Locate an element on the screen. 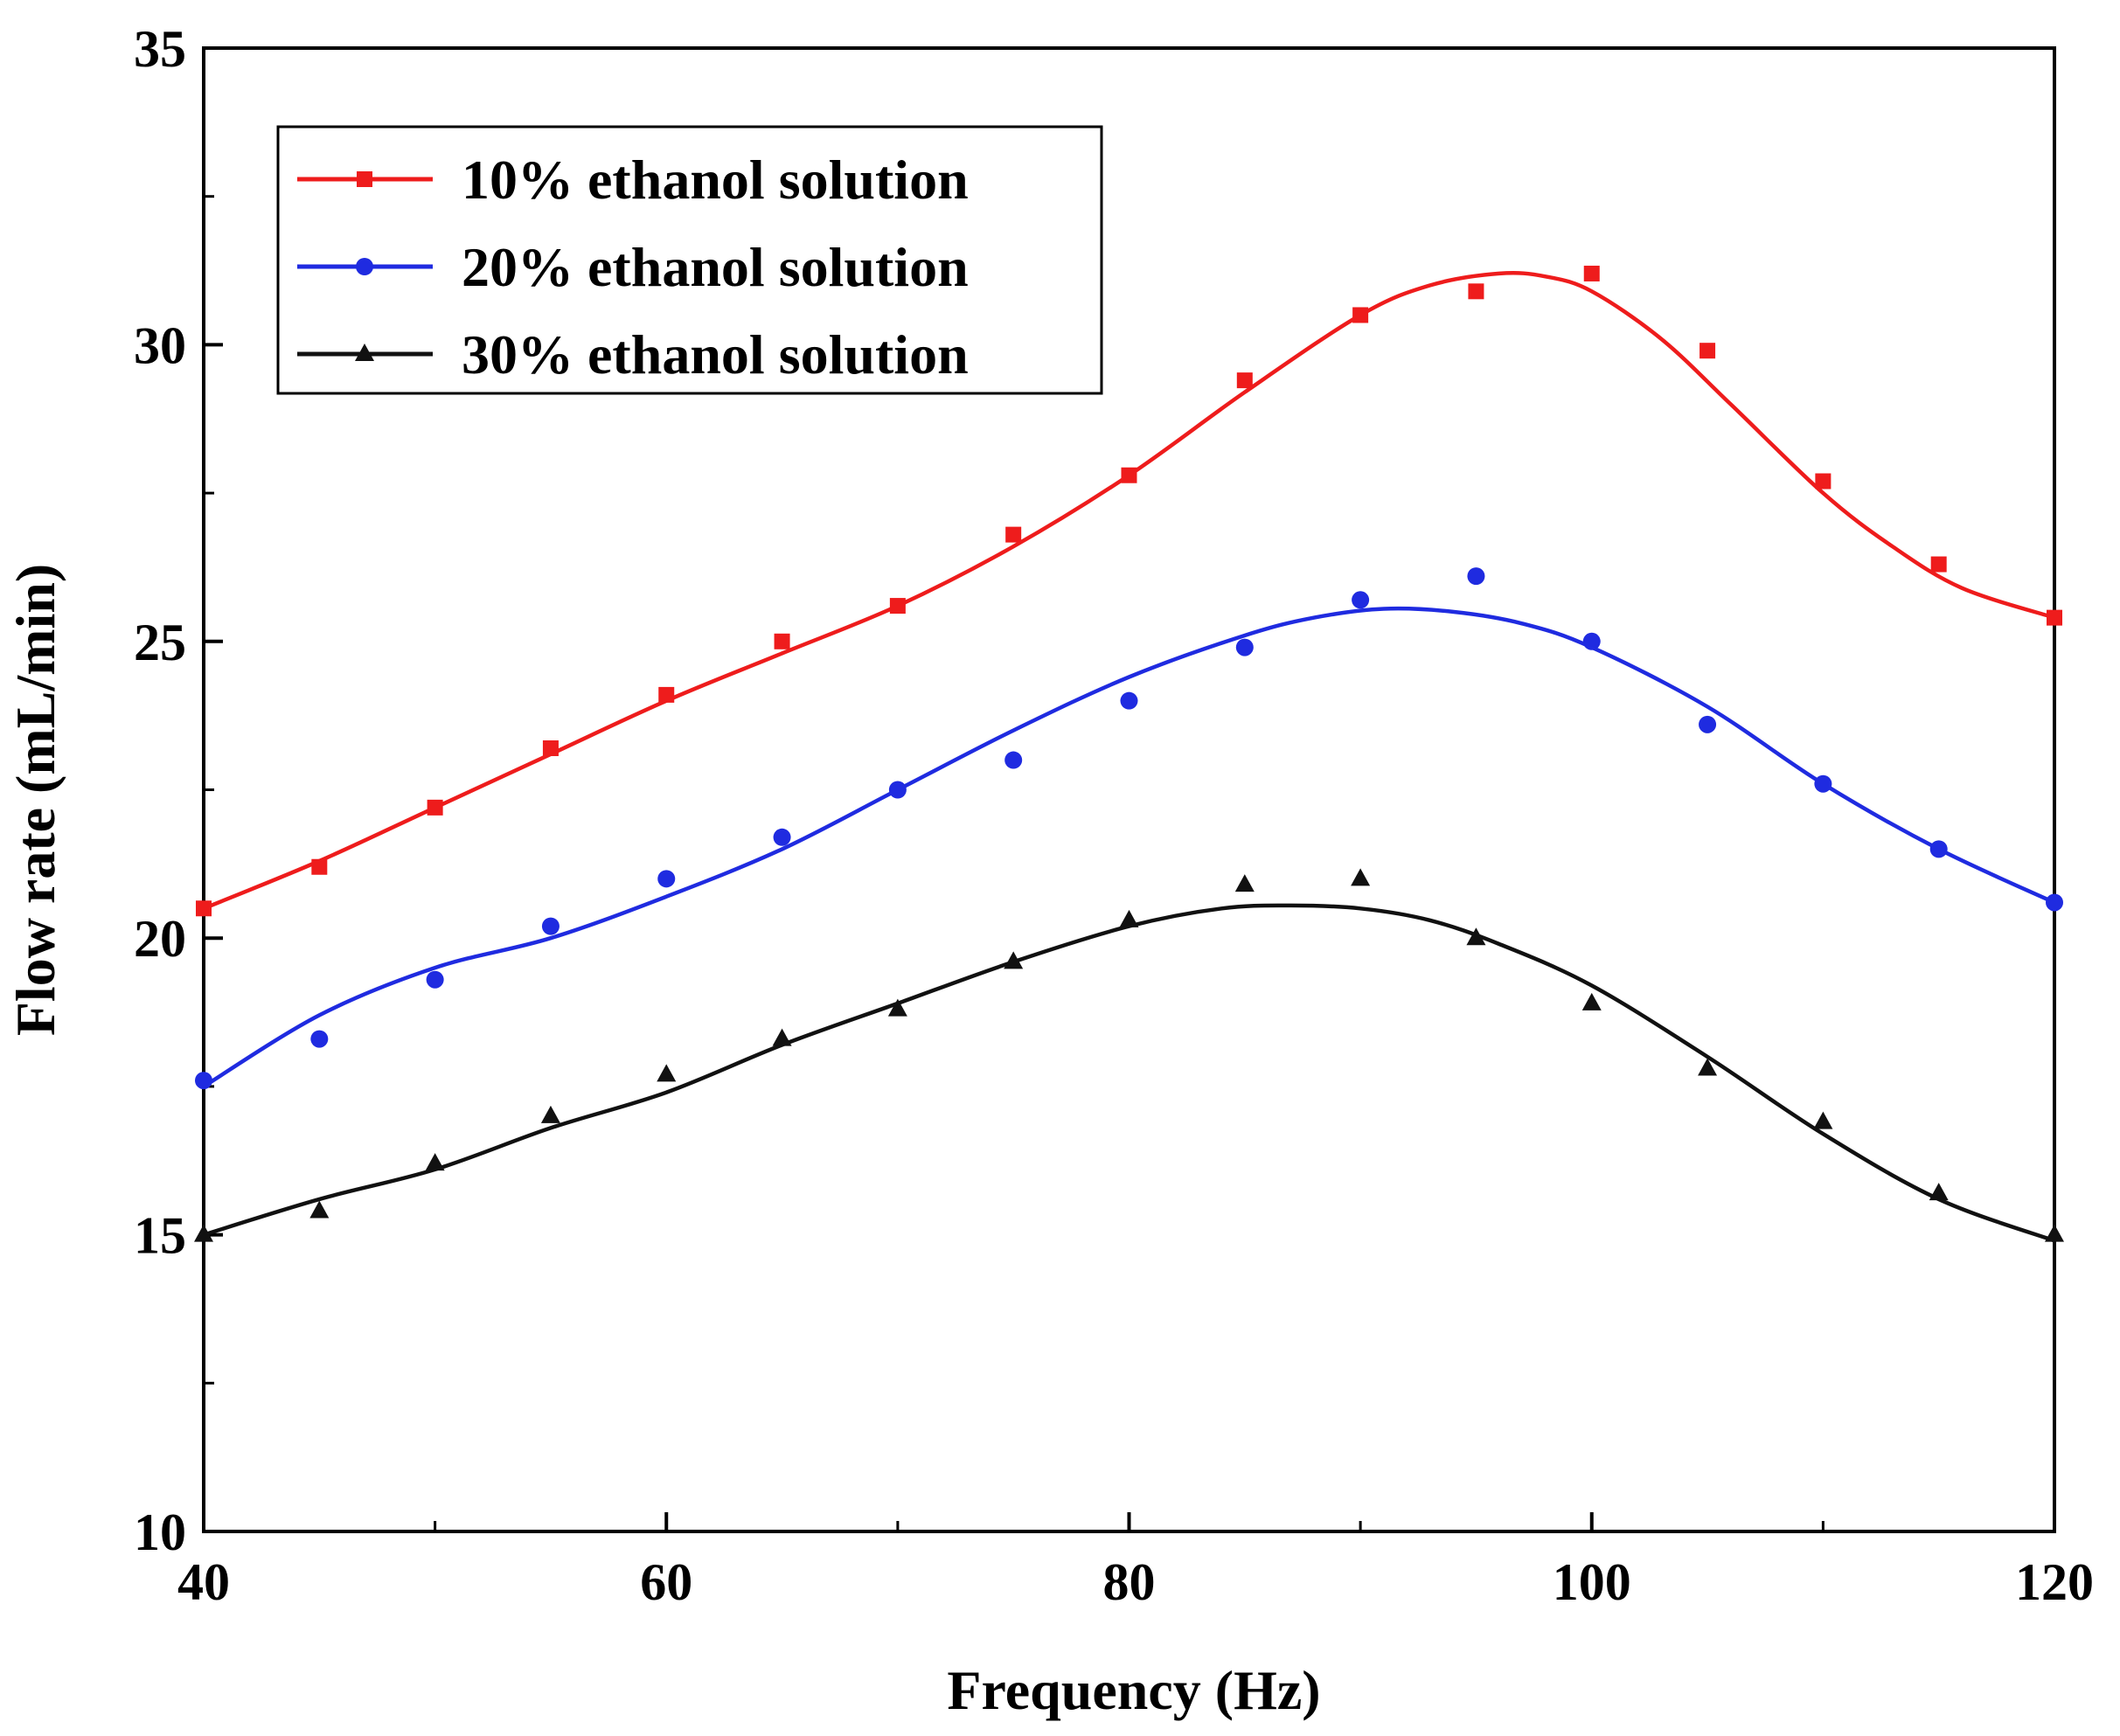 This screenshot has height=1736, width=2120. legend-label: 20% ethanol solution is located at coordinates (715, 267).